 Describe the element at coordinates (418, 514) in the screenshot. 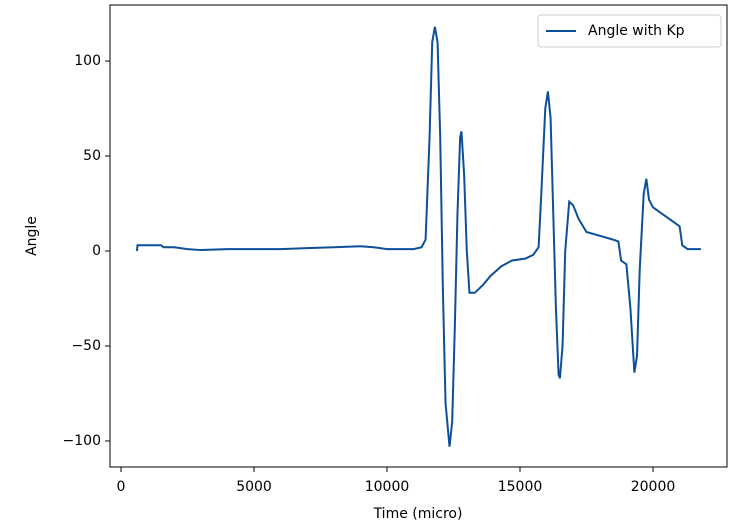

I see `x-axis-label: Time (micro)` at that location.